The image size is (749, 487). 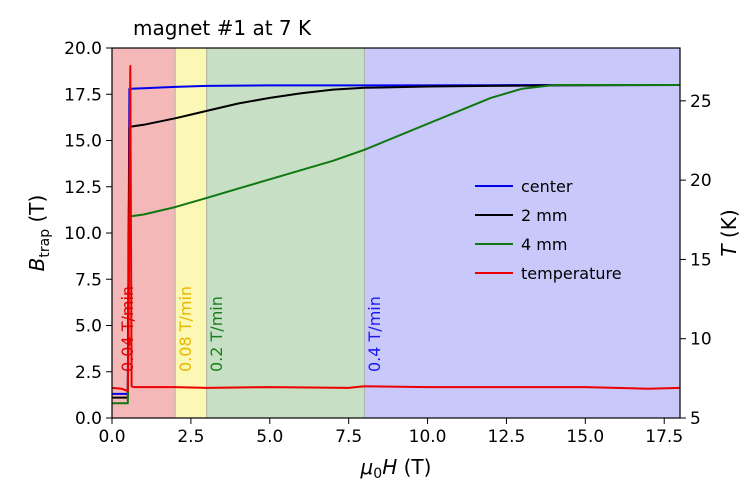 What do you see at coordinates (88, 419) in the screenshot?
I see `y-left-tick-label: 0.0` at bounding box center [88, 419].